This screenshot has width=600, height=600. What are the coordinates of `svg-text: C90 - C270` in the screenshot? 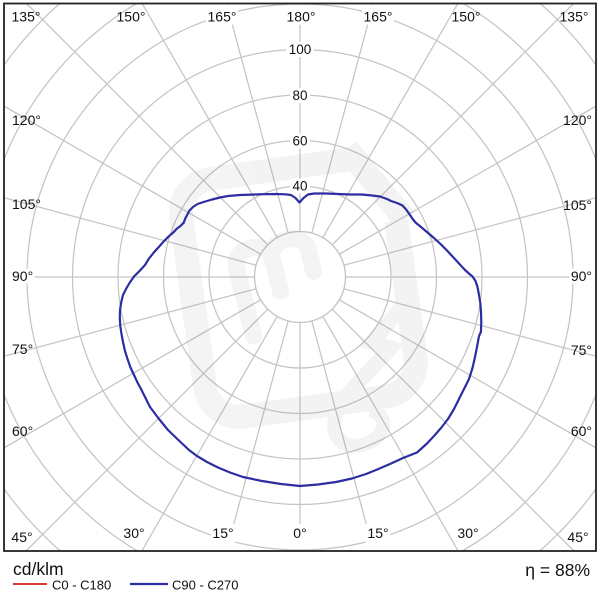 It's located at (205, 585).